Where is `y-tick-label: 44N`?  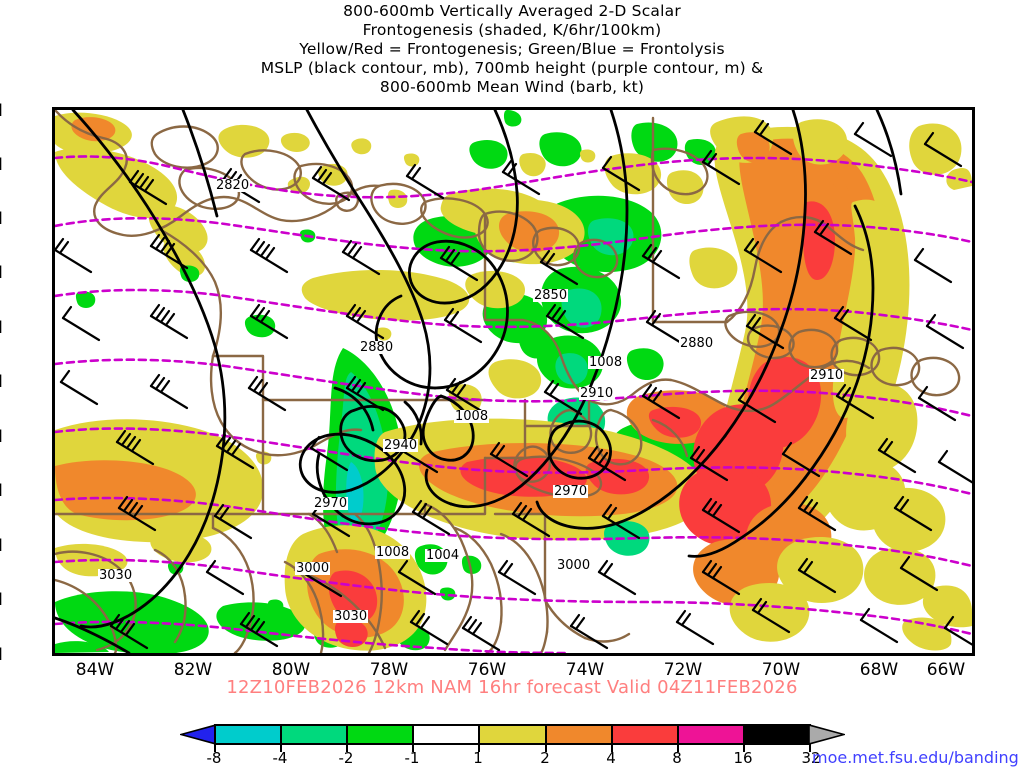
y-tick-label: 44N is located at coordinates (1, 273).